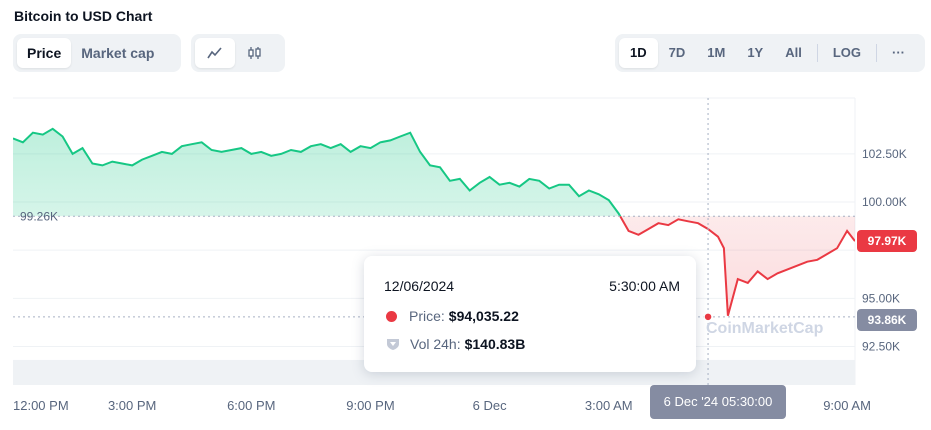  What do you see at coordinates (881, 298) in the screenshot?
I see `y-tick-label: 95.00K` at bounding box center [881, 298].